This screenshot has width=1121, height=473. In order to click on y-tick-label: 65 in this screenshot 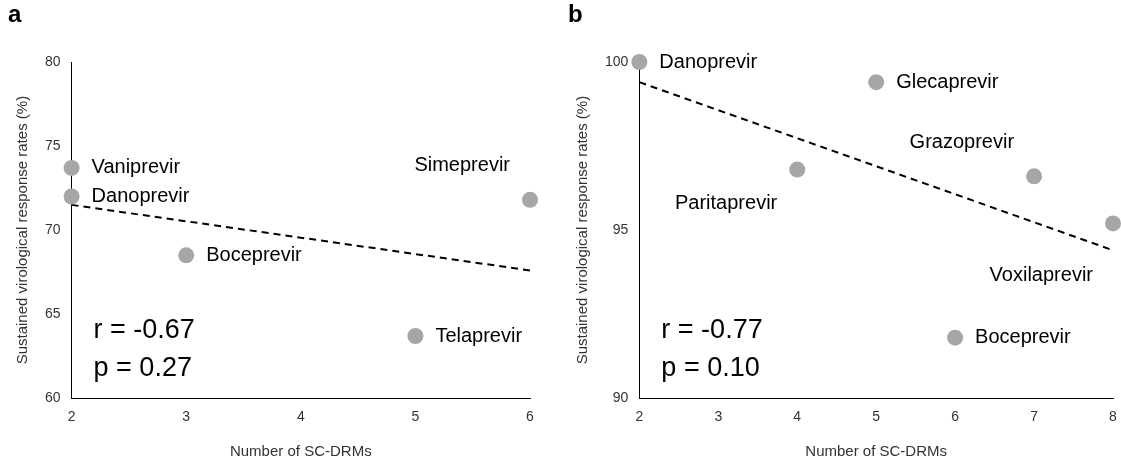, I will do `click(52, 313)`.